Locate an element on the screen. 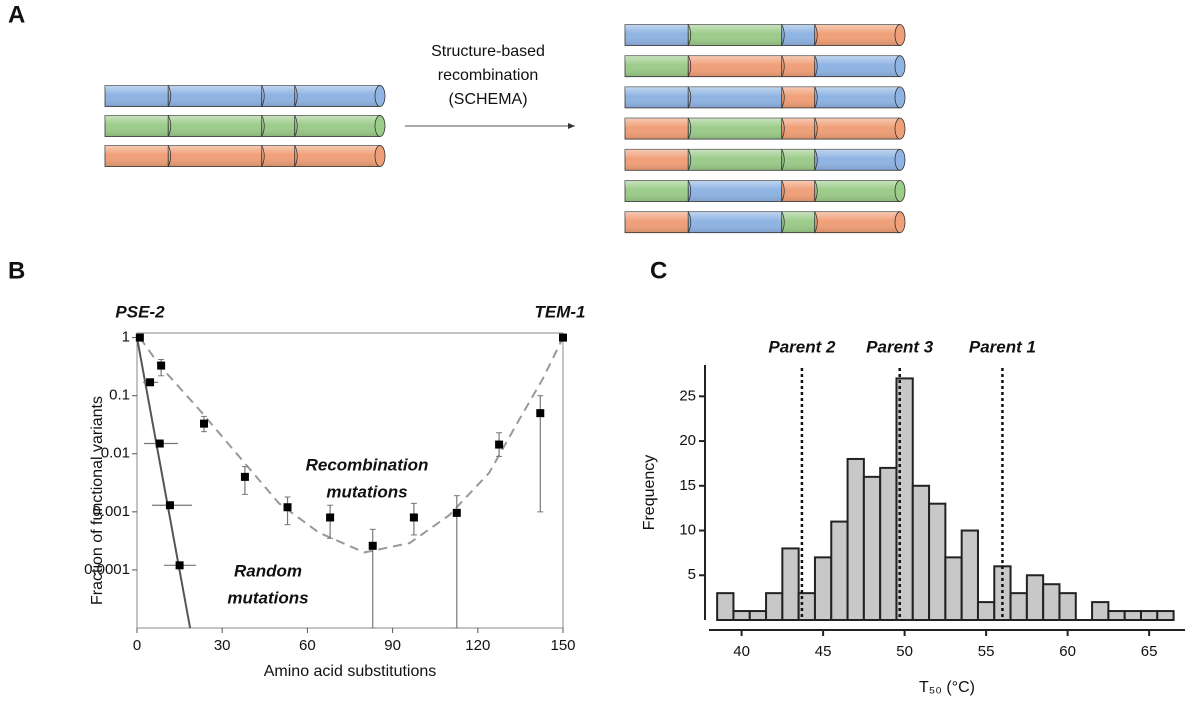 Image resolution: width=1200 pixels, height=701 pixels. y-tick-label: 25 is located at coordinates (687, 395).